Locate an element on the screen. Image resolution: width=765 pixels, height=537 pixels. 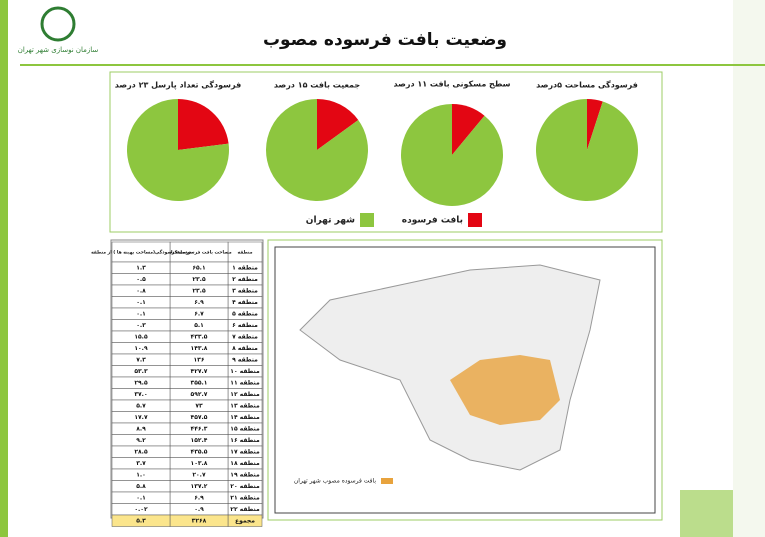
map-legend-swatch is located at coordinates (387, 481).